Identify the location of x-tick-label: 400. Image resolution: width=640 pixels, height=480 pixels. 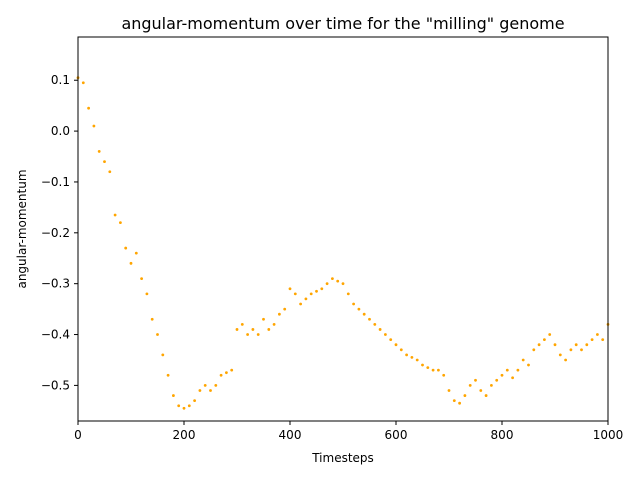
(290, 435).